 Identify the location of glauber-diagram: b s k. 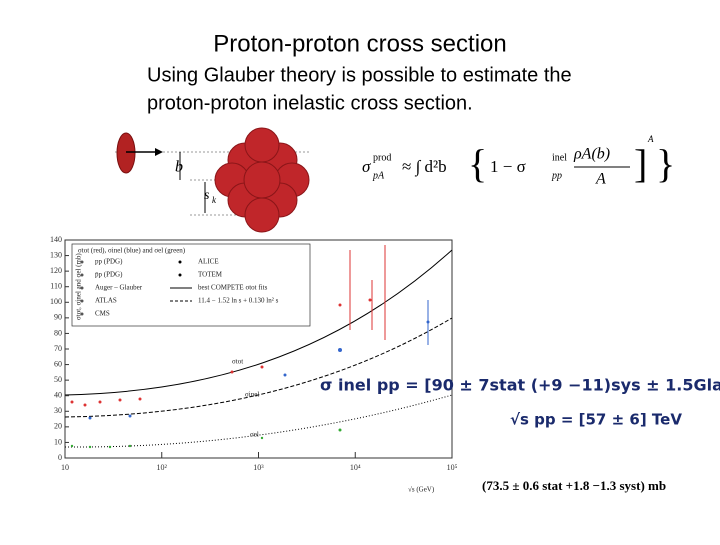
(212, 180).